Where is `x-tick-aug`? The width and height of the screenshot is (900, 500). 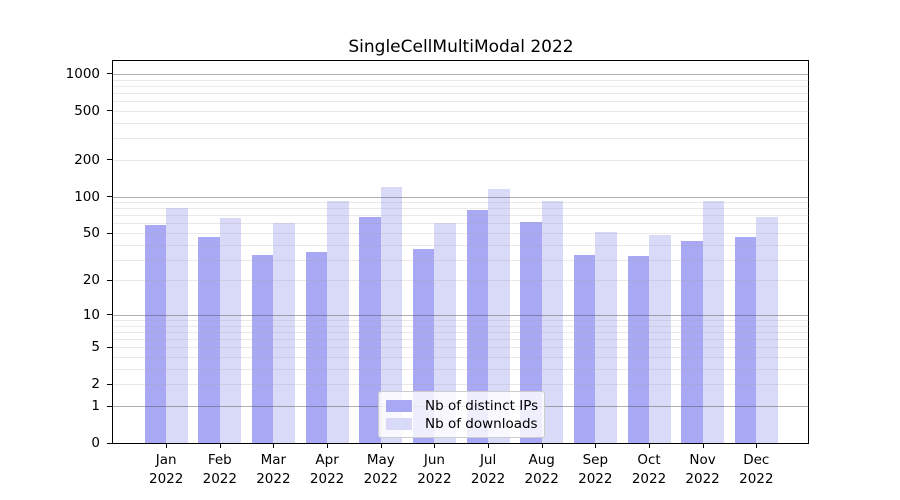
x-tick-aug is located at coordinates (542, 446).